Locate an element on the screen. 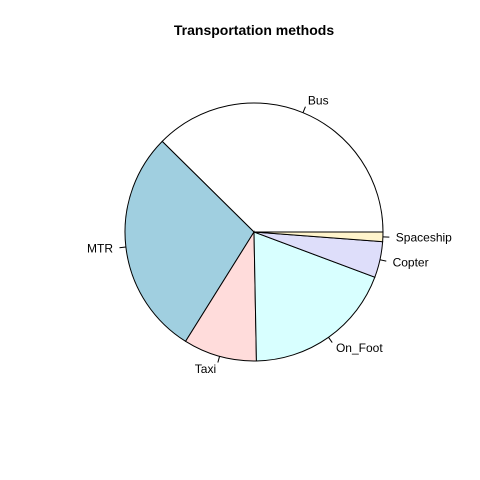 This screenshot has width=480, height=480. slice-label: Taxi is located at coordinates (205, 369).